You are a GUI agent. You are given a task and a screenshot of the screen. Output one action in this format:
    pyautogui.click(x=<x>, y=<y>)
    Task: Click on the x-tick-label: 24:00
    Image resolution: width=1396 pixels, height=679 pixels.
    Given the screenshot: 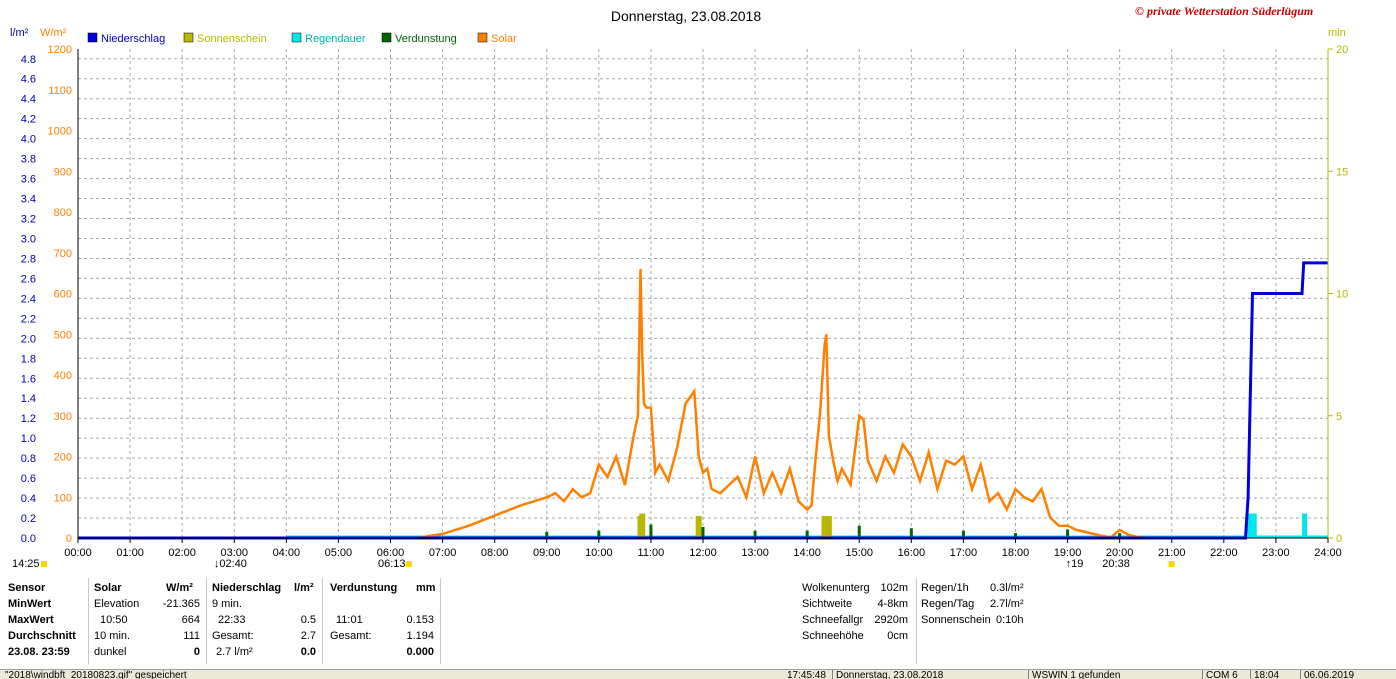 What is the action you would take?
    pyautogui.click(x=1328, y=553)
    